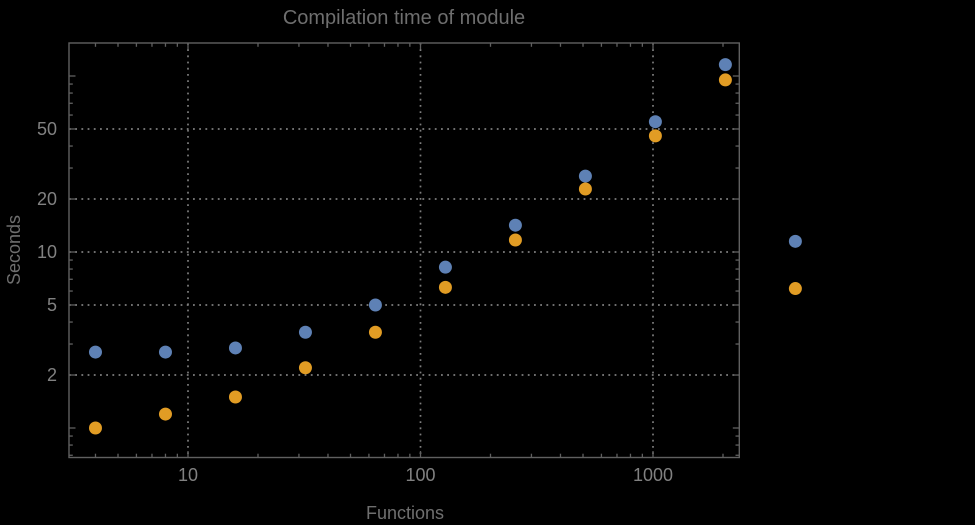  What do you see at coordinates (188, 475) in the screenshot?
I see `x-tick-label: 10` at bounding box center [188, 475].